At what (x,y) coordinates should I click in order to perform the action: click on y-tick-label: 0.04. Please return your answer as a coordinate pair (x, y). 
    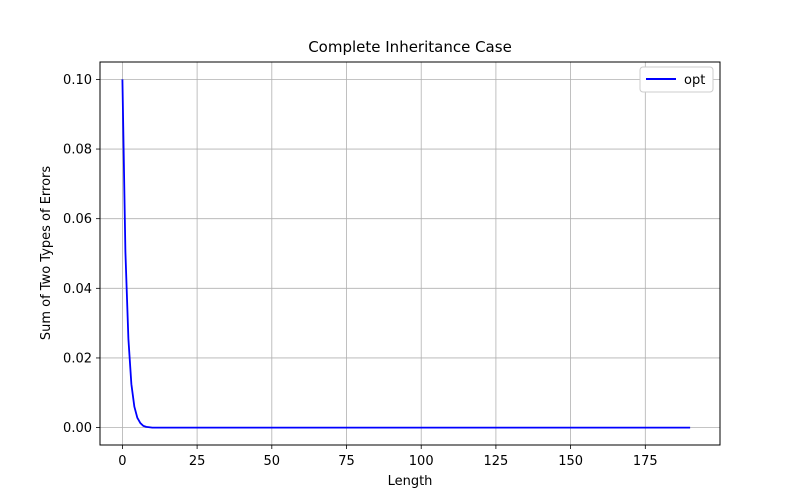
    Looking at the image, I should click on (77, 289).